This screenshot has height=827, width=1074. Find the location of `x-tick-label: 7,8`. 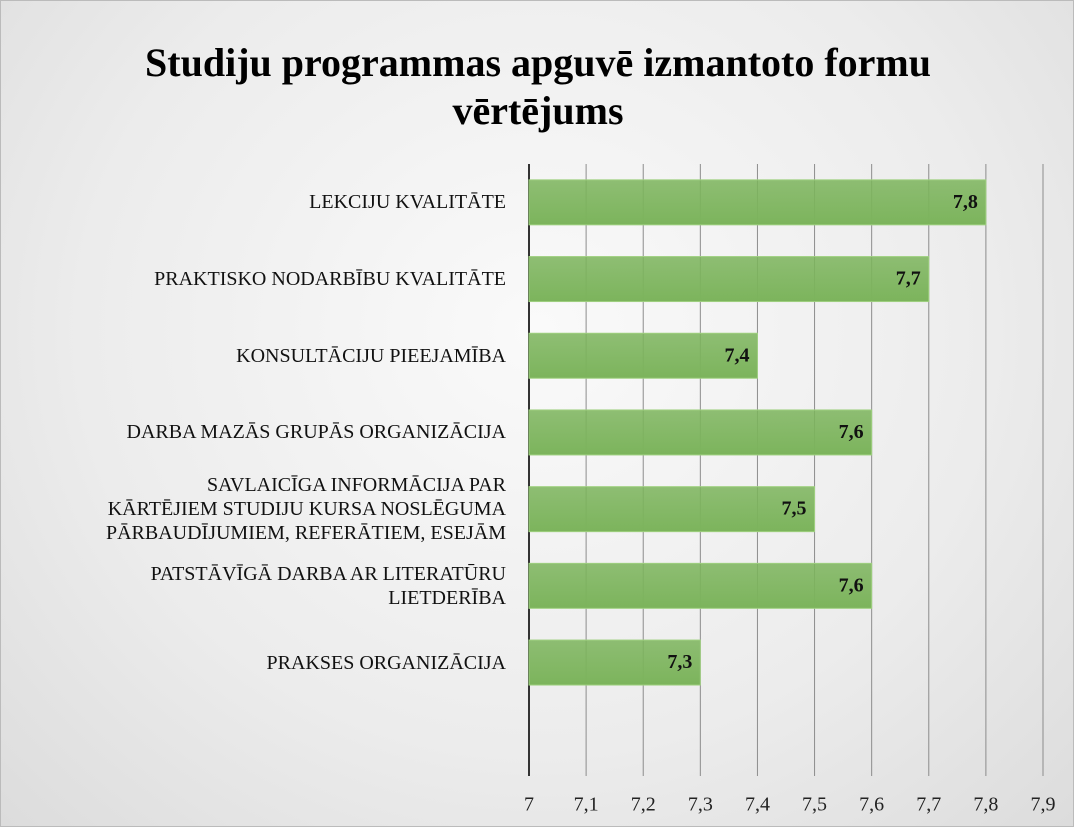

x-tick-label: 7,8 is located at coordinates (985, 805).